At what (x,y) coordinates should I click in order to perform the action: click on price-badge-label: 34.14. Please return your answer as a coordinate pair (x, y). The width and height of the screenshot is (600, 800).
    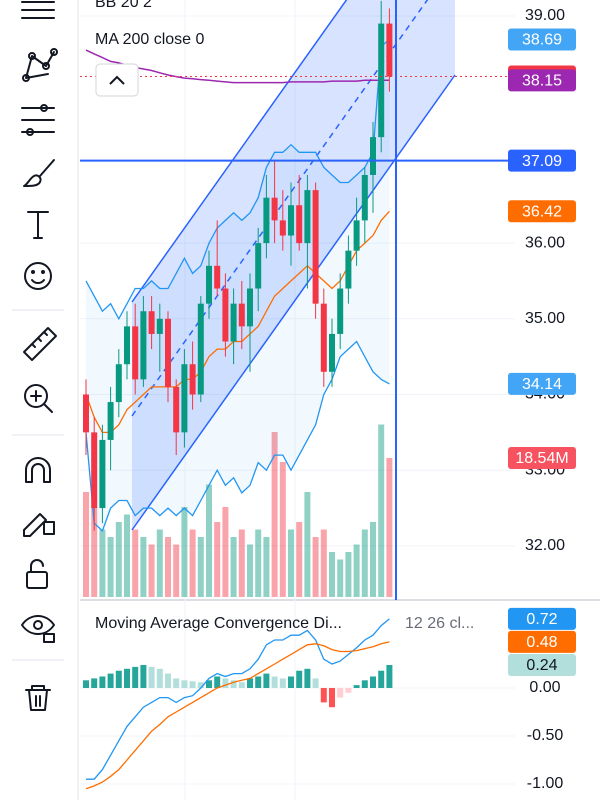
    Looking at the image, I should click on (542, 384).